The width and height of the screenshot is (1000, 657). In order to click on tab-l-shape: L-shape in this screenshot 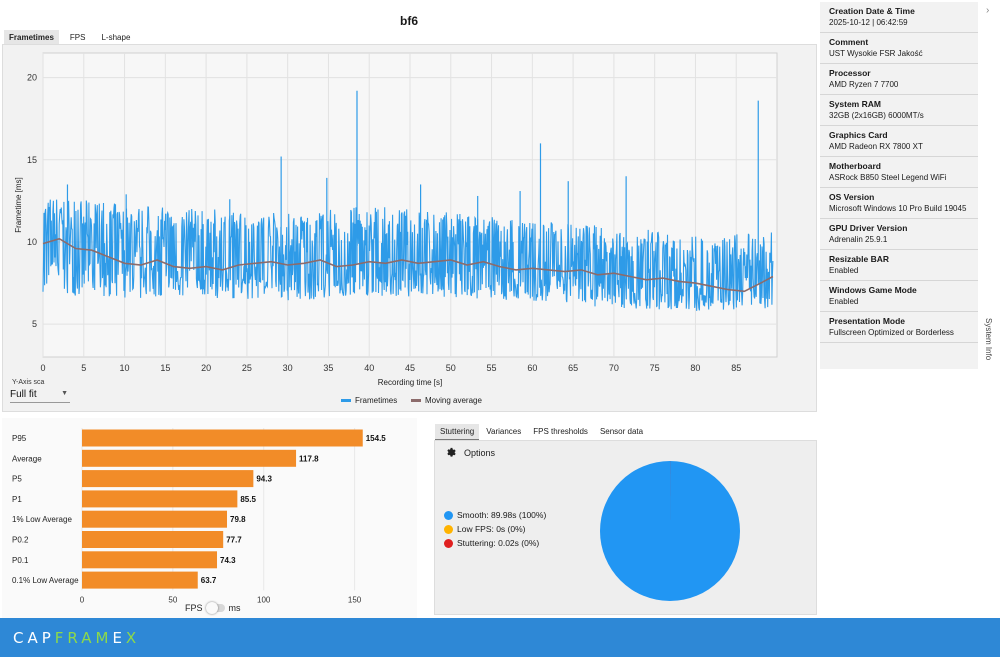, I will do `click(116, 37)`.